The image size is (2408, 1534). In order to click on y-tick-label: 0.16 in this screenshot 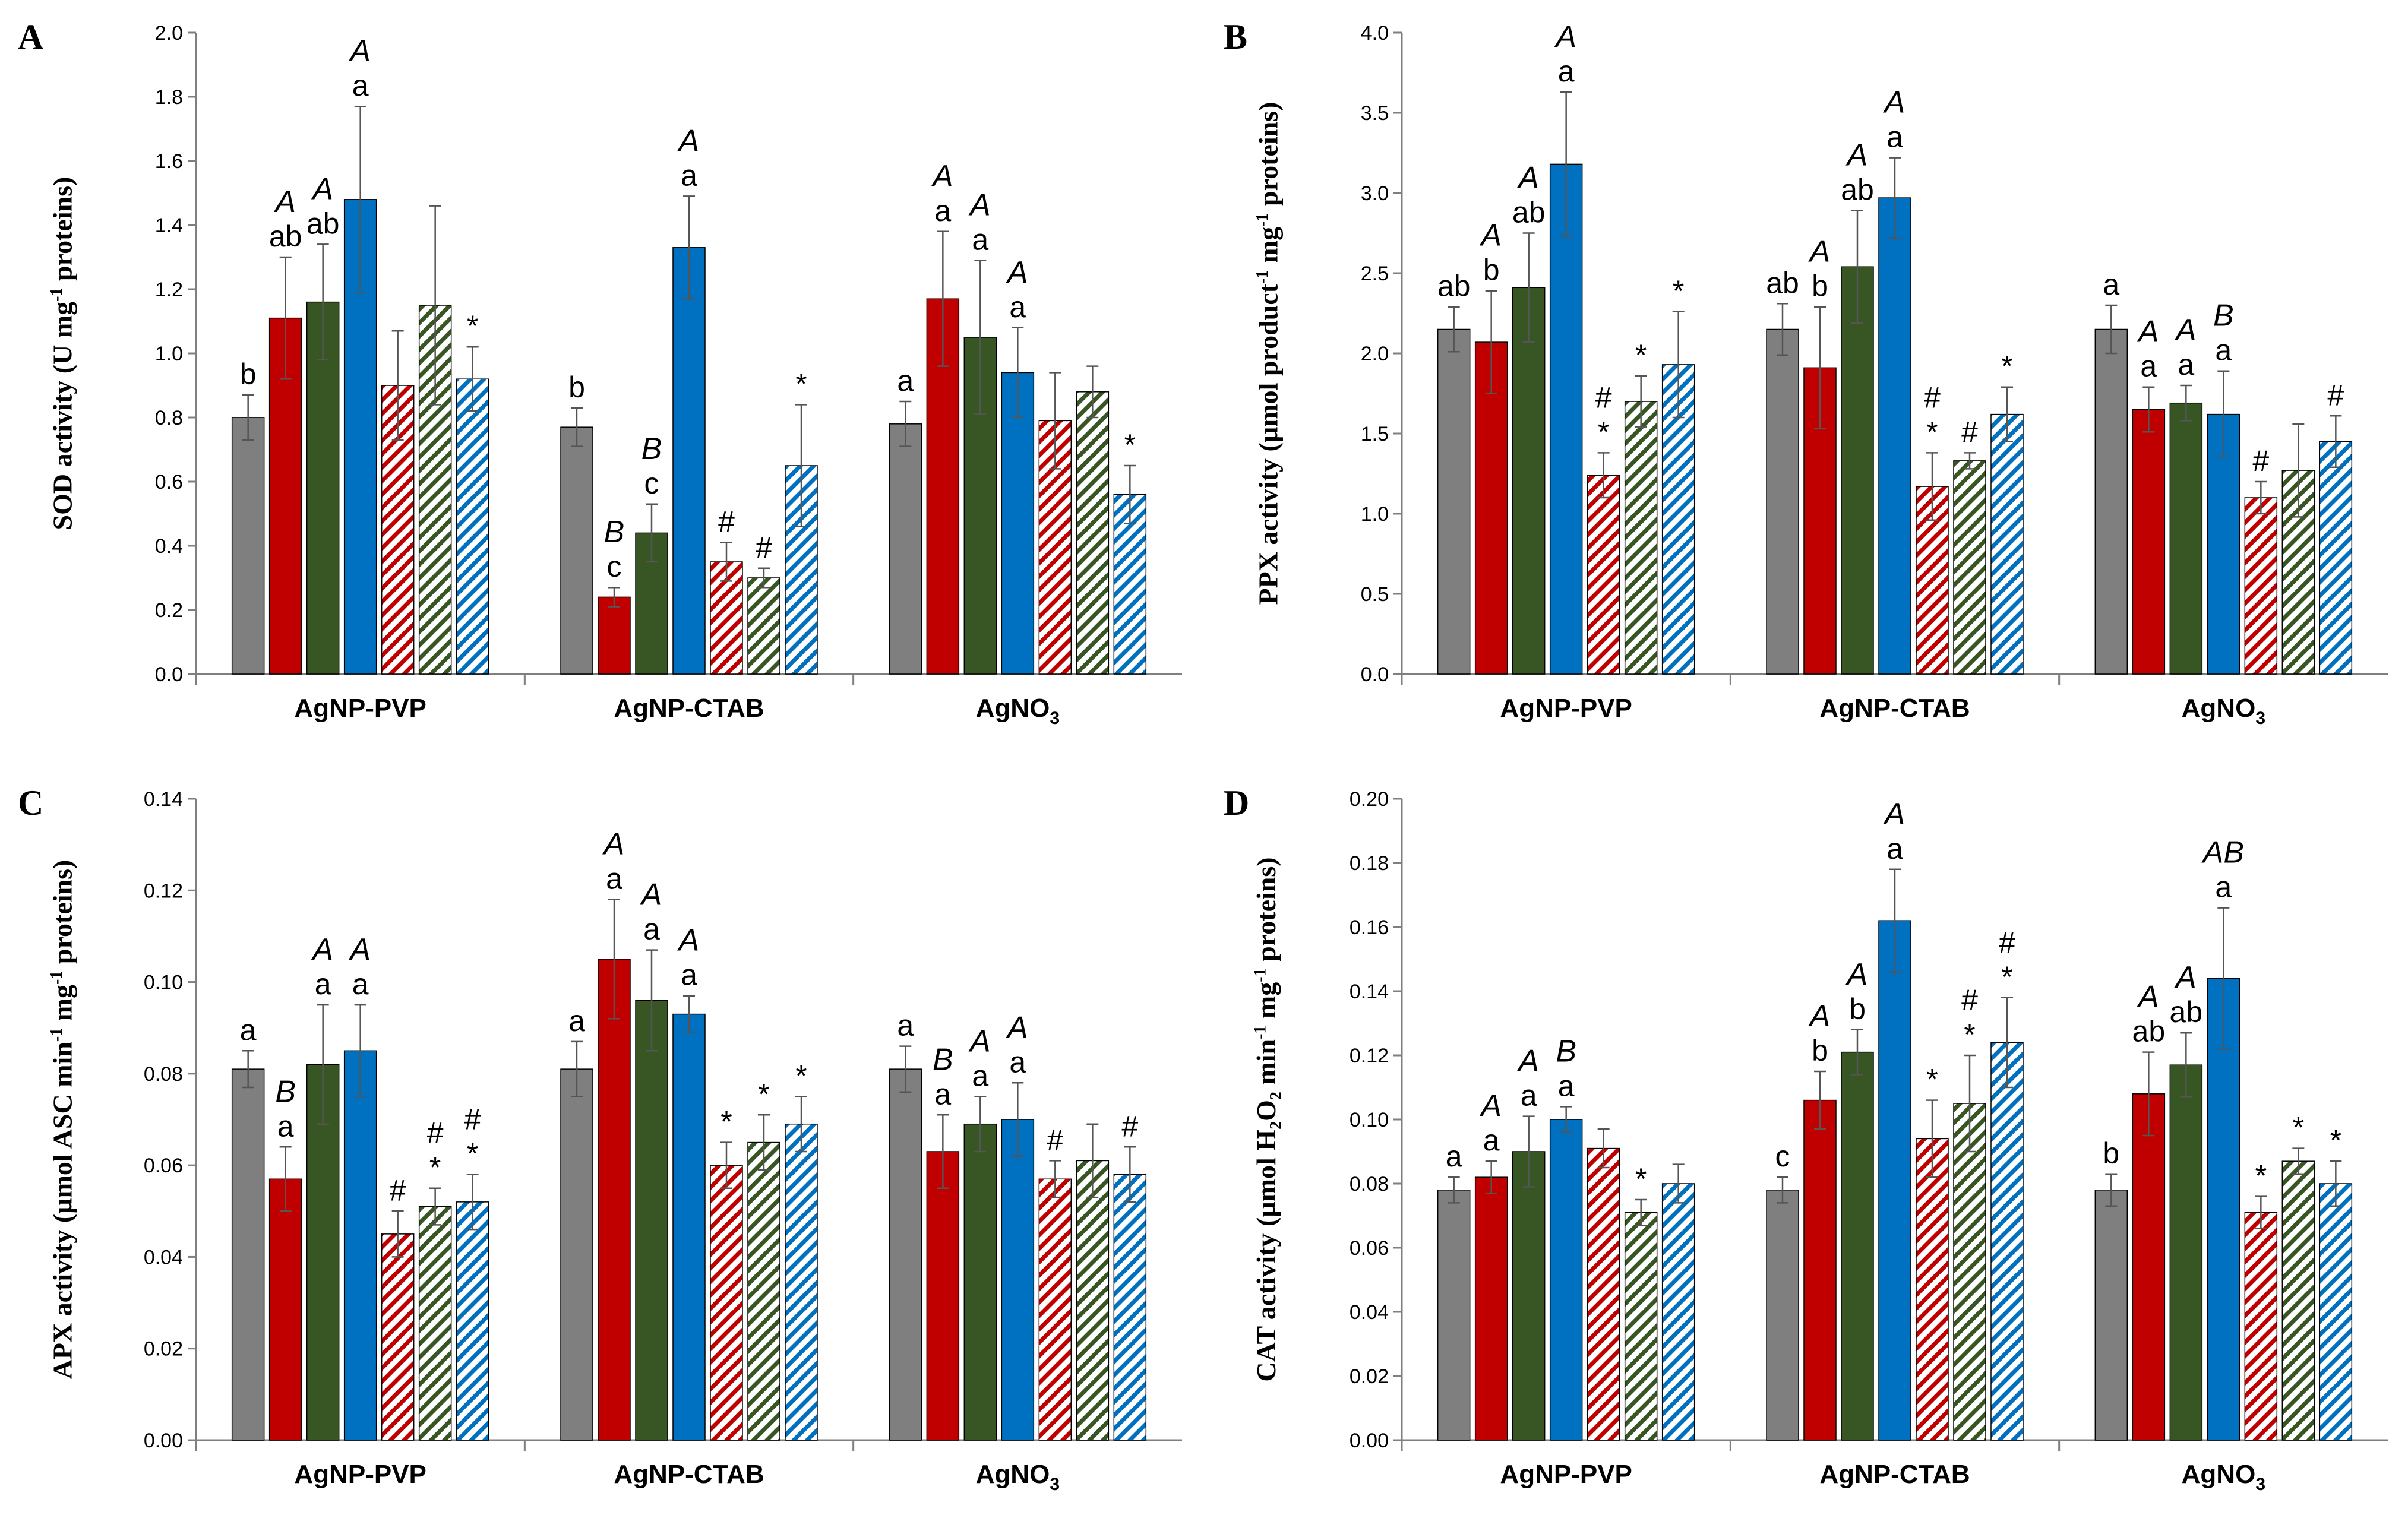, I will do `click(1370, 928)`.